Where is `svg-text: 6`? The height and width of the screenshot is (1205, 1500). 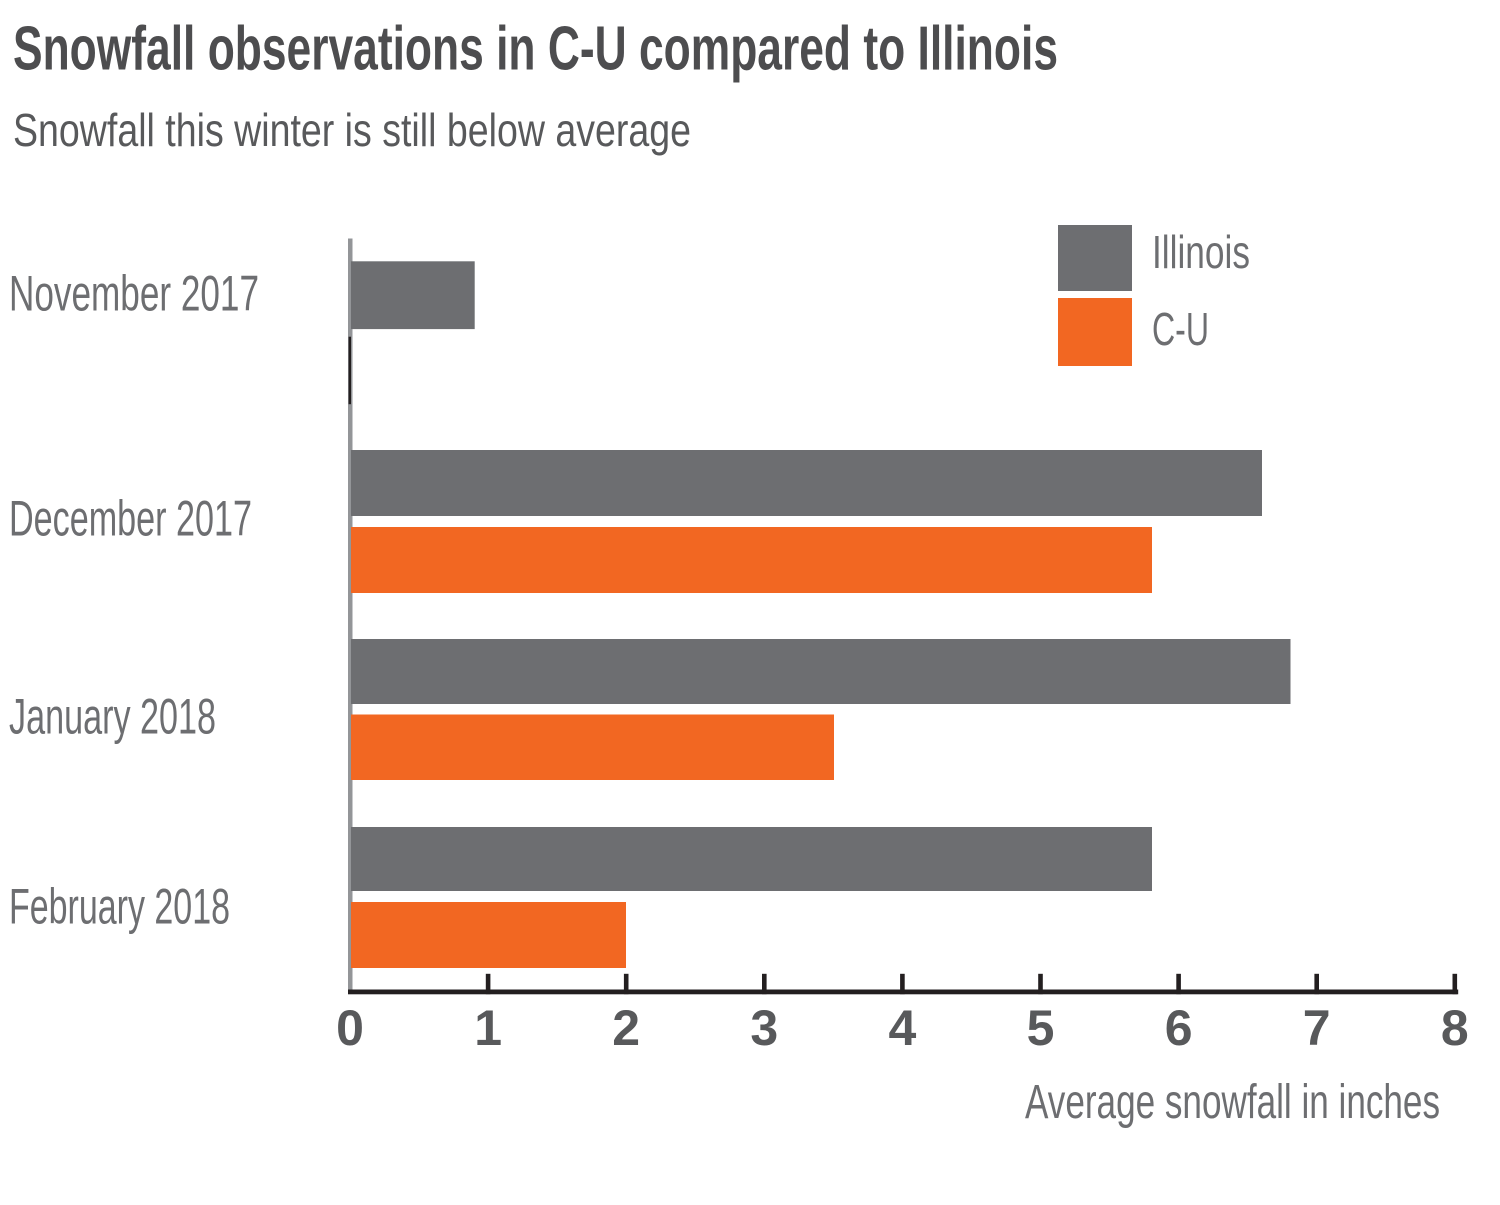 svg-text: 6 is located at coordinates (1179, 1028).